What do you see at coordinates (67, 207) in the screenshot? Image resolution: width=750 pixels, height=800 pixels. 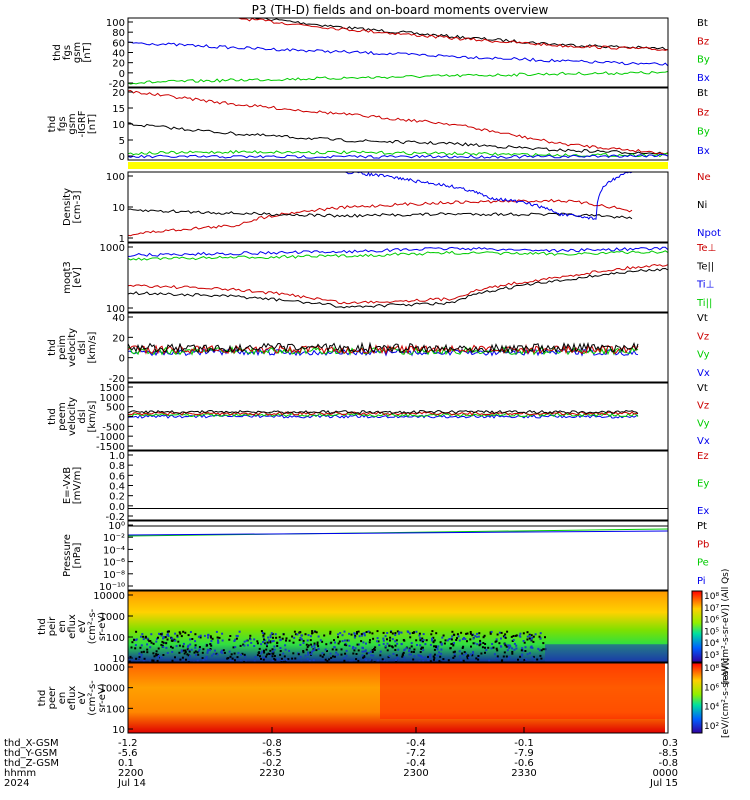 I see `y-axis-label: Density` at bounding box center [67, 207].